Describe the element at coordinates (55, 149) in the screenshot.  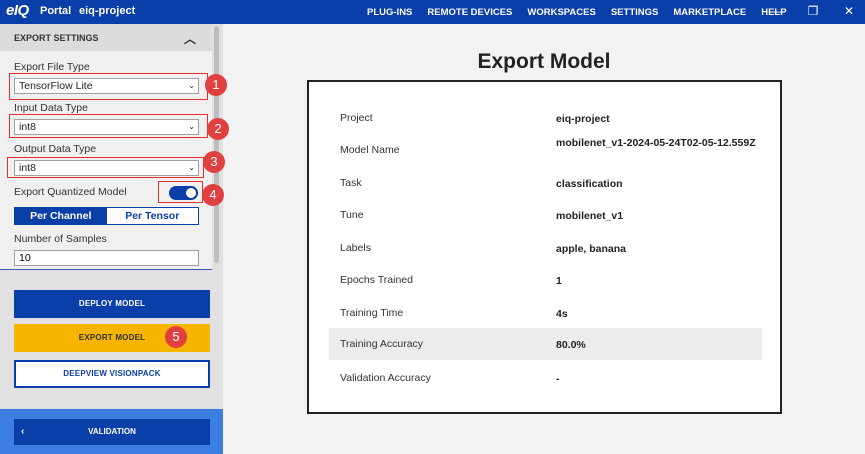
I see `output-data-type-label: Output Data Type` at that location.